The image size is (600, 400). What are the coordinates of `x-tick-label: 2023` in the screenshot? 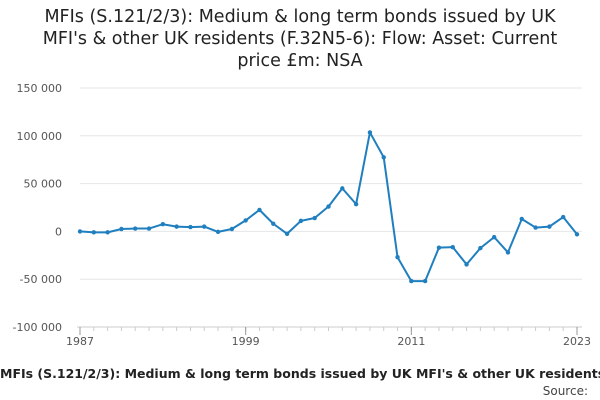 It's located at (577, 341).